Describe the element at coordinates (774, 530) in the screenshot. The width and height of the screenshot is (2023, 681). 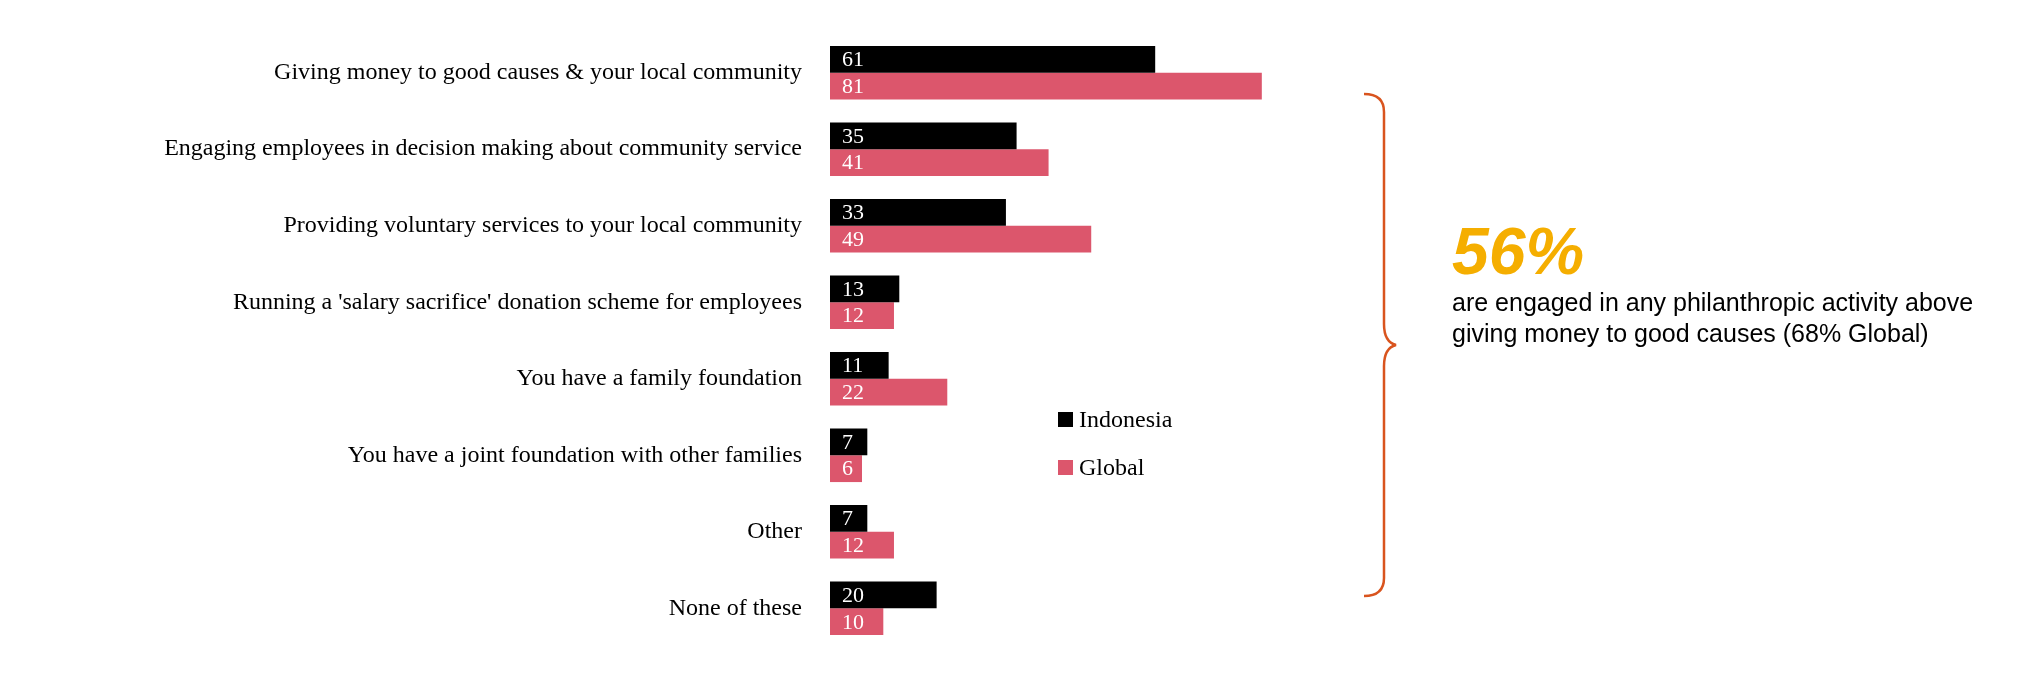
I see `y-tick-label: Other` at that location.